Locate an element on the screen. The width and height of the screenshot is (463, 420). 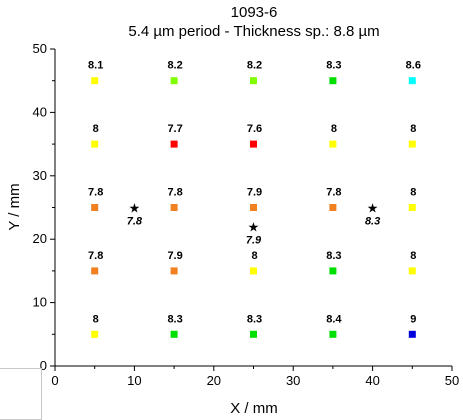
y-tick-label: 40 is located at coordinates (40, 111).